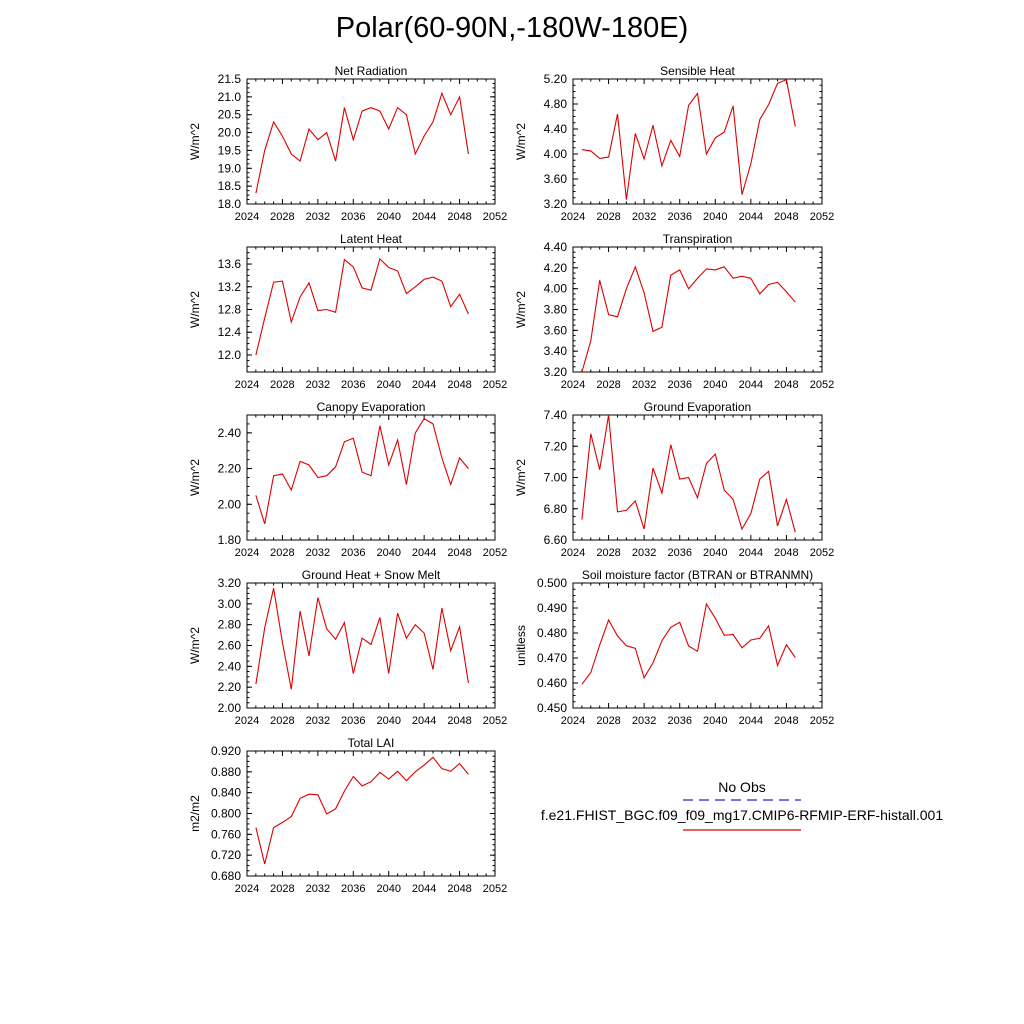 This screenshot has height=1024, width=1024. What do you see at coordinates (556, 79) in the screenshot?
I see `y-tick-label: 5.20` at bounding box center [556, 79].